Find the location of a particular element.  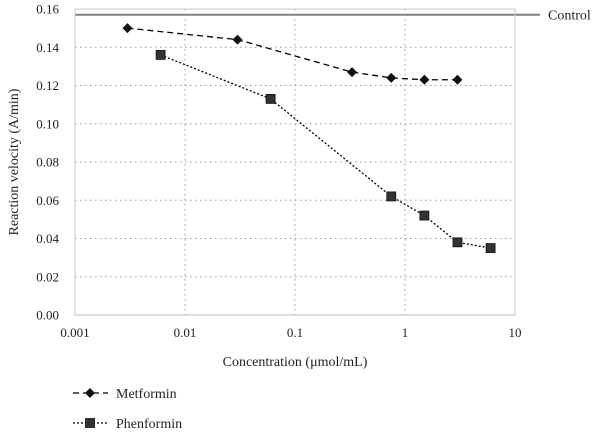

legend-label: Metformin is located at coordinates (146, 394).